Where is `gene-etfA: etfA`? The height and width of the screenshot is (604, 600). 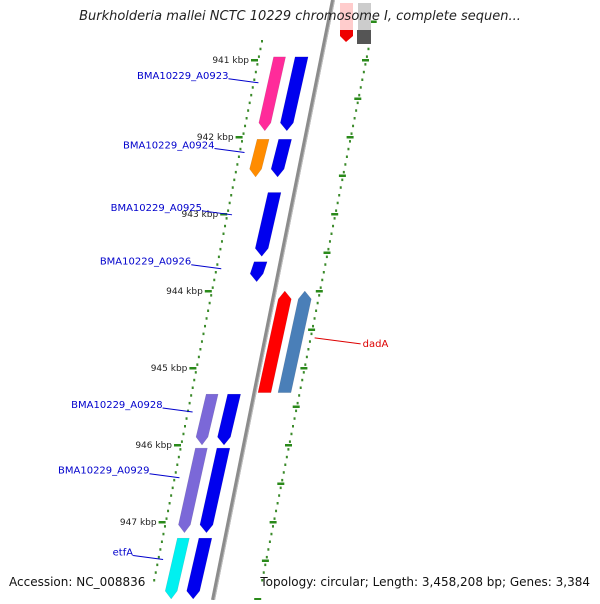 gene-etfA: etfA is located at coordinates (138, 553).